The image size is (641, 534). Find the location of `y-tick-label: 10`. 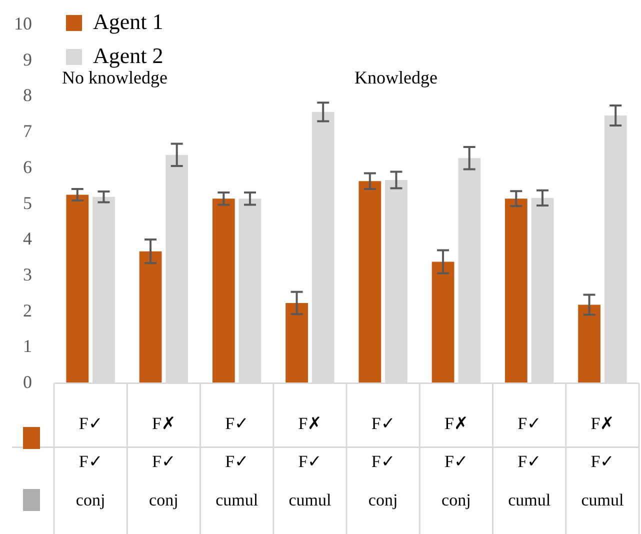

y-tick-label: 10 is located at coordinates (23, 24).